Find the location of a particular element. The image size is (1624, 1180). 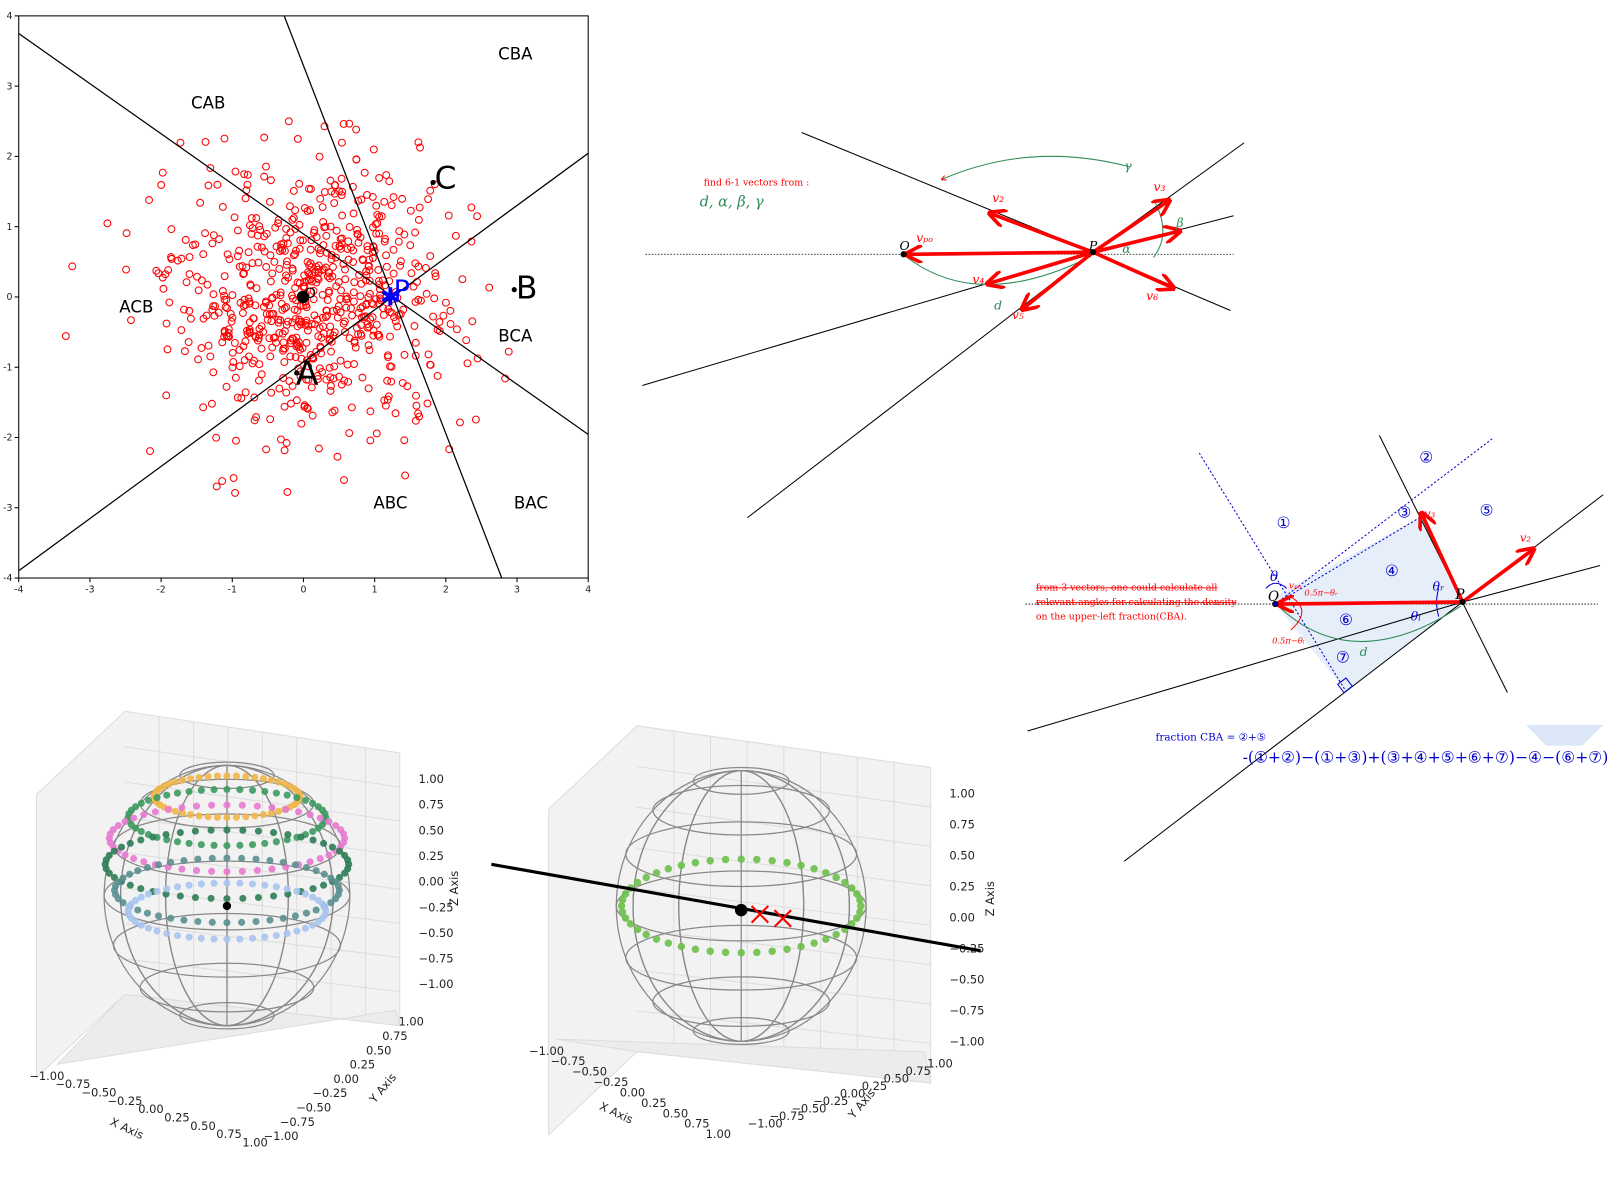

point-p is located at coordinates (1462, 602).